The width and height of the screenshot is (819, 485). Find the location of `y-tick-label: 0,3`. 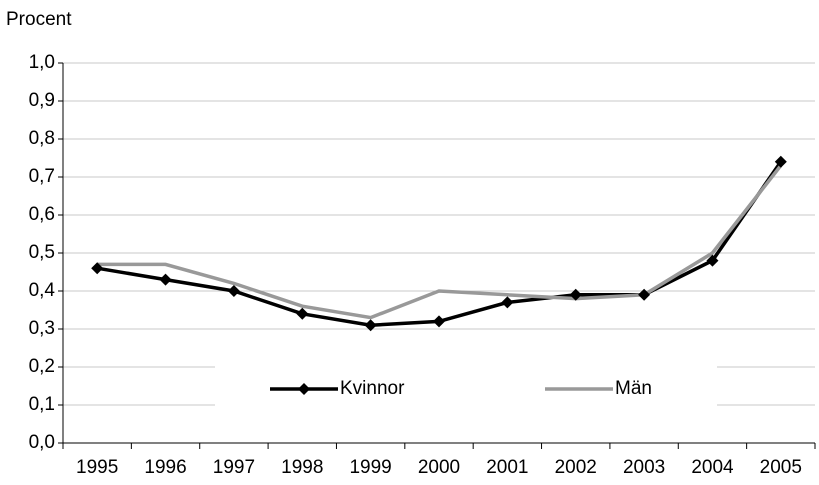

y-tick-label: 0,3 is located at coordinates (42, 328).